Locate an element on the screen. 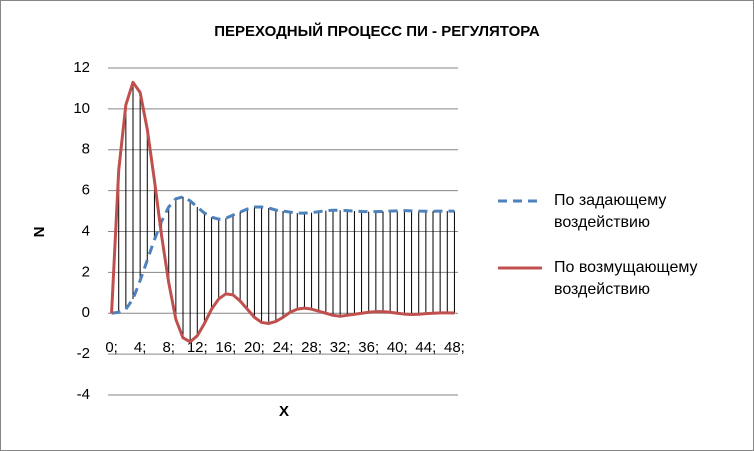 The image size is (754, 451). y-tick-label: 10 is located at coordinates (81, 108).